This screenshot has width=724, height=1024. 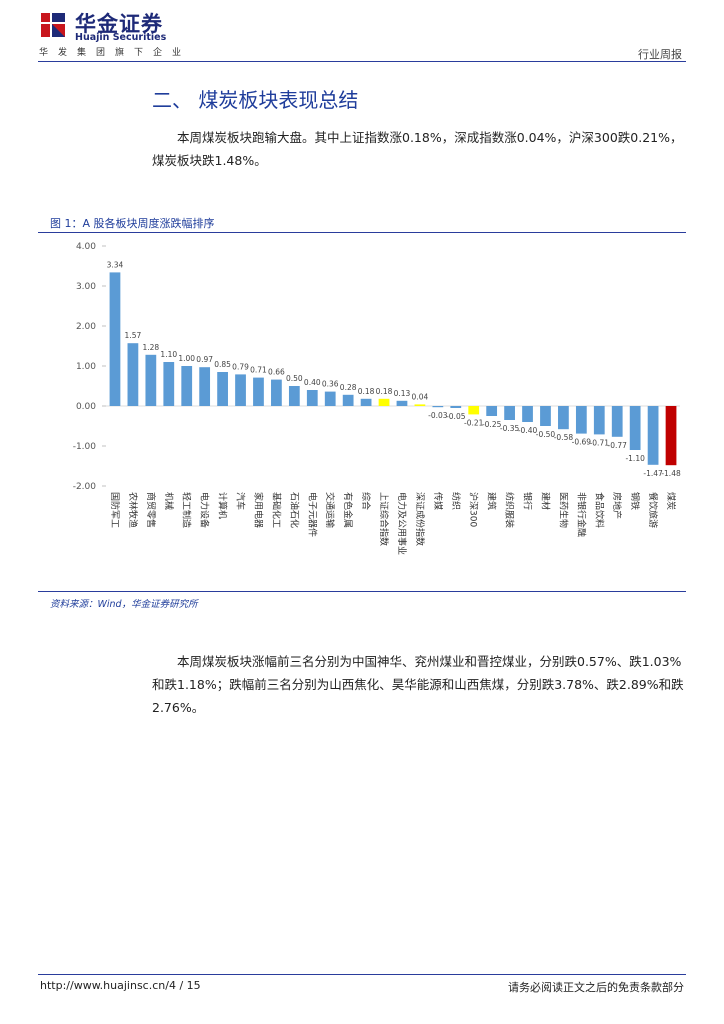 I want to click on category-label-4: 轻工制造, so click(x=187, y=510).